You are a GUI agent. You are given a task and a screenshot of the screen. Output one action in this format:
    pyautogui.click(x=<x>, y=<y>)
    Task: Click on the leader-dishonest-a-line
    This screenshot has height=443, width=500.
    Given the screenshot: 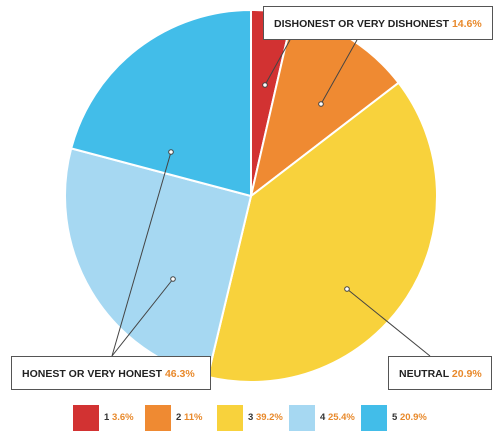 What is the action you would take?
    pyautogui.click(x=277, y=62)
    